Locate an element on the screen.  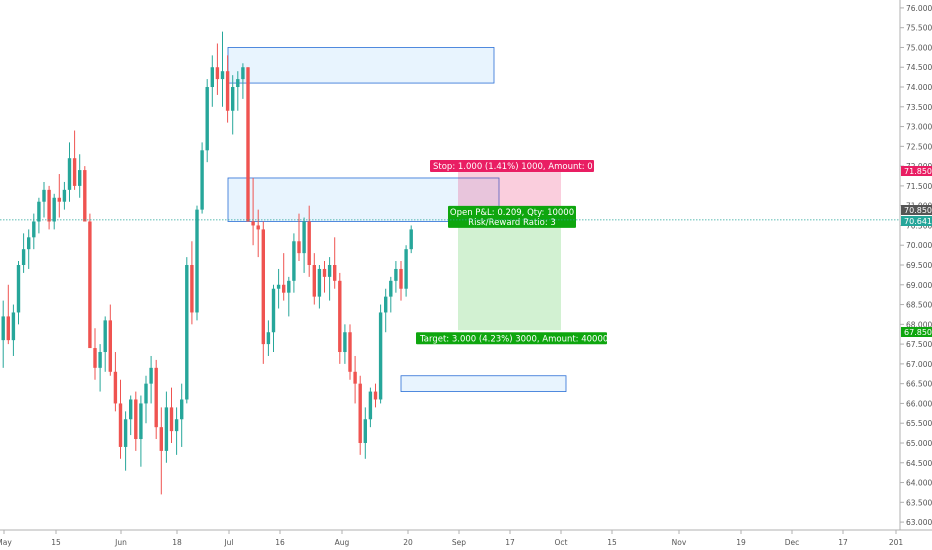
price-tick-label: 73.500 is located at coordinates (919, 107).